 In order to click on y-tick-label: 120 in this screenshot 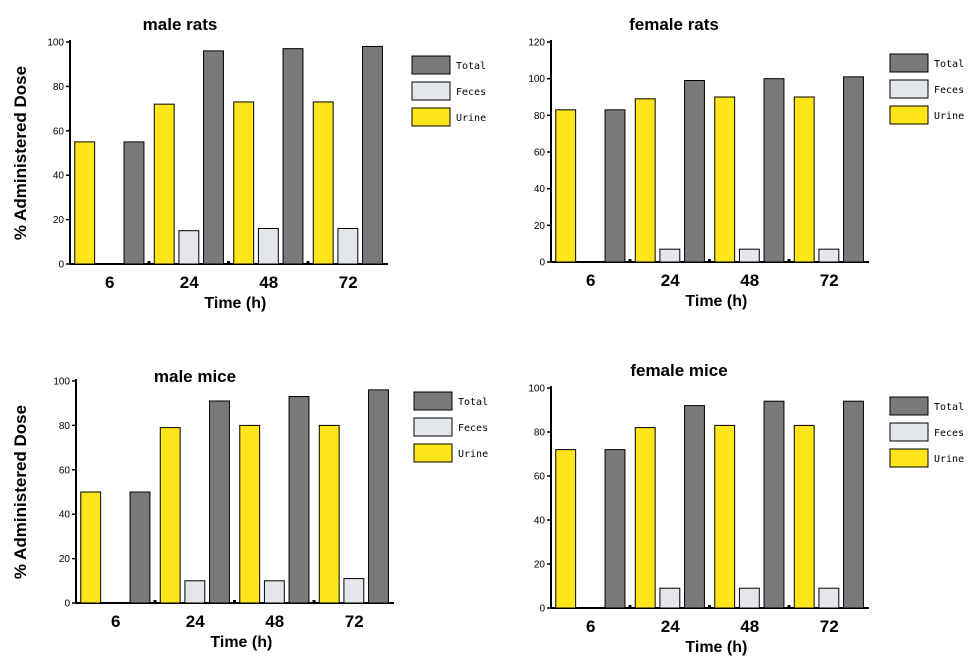, I will do `click(536, 43)`.